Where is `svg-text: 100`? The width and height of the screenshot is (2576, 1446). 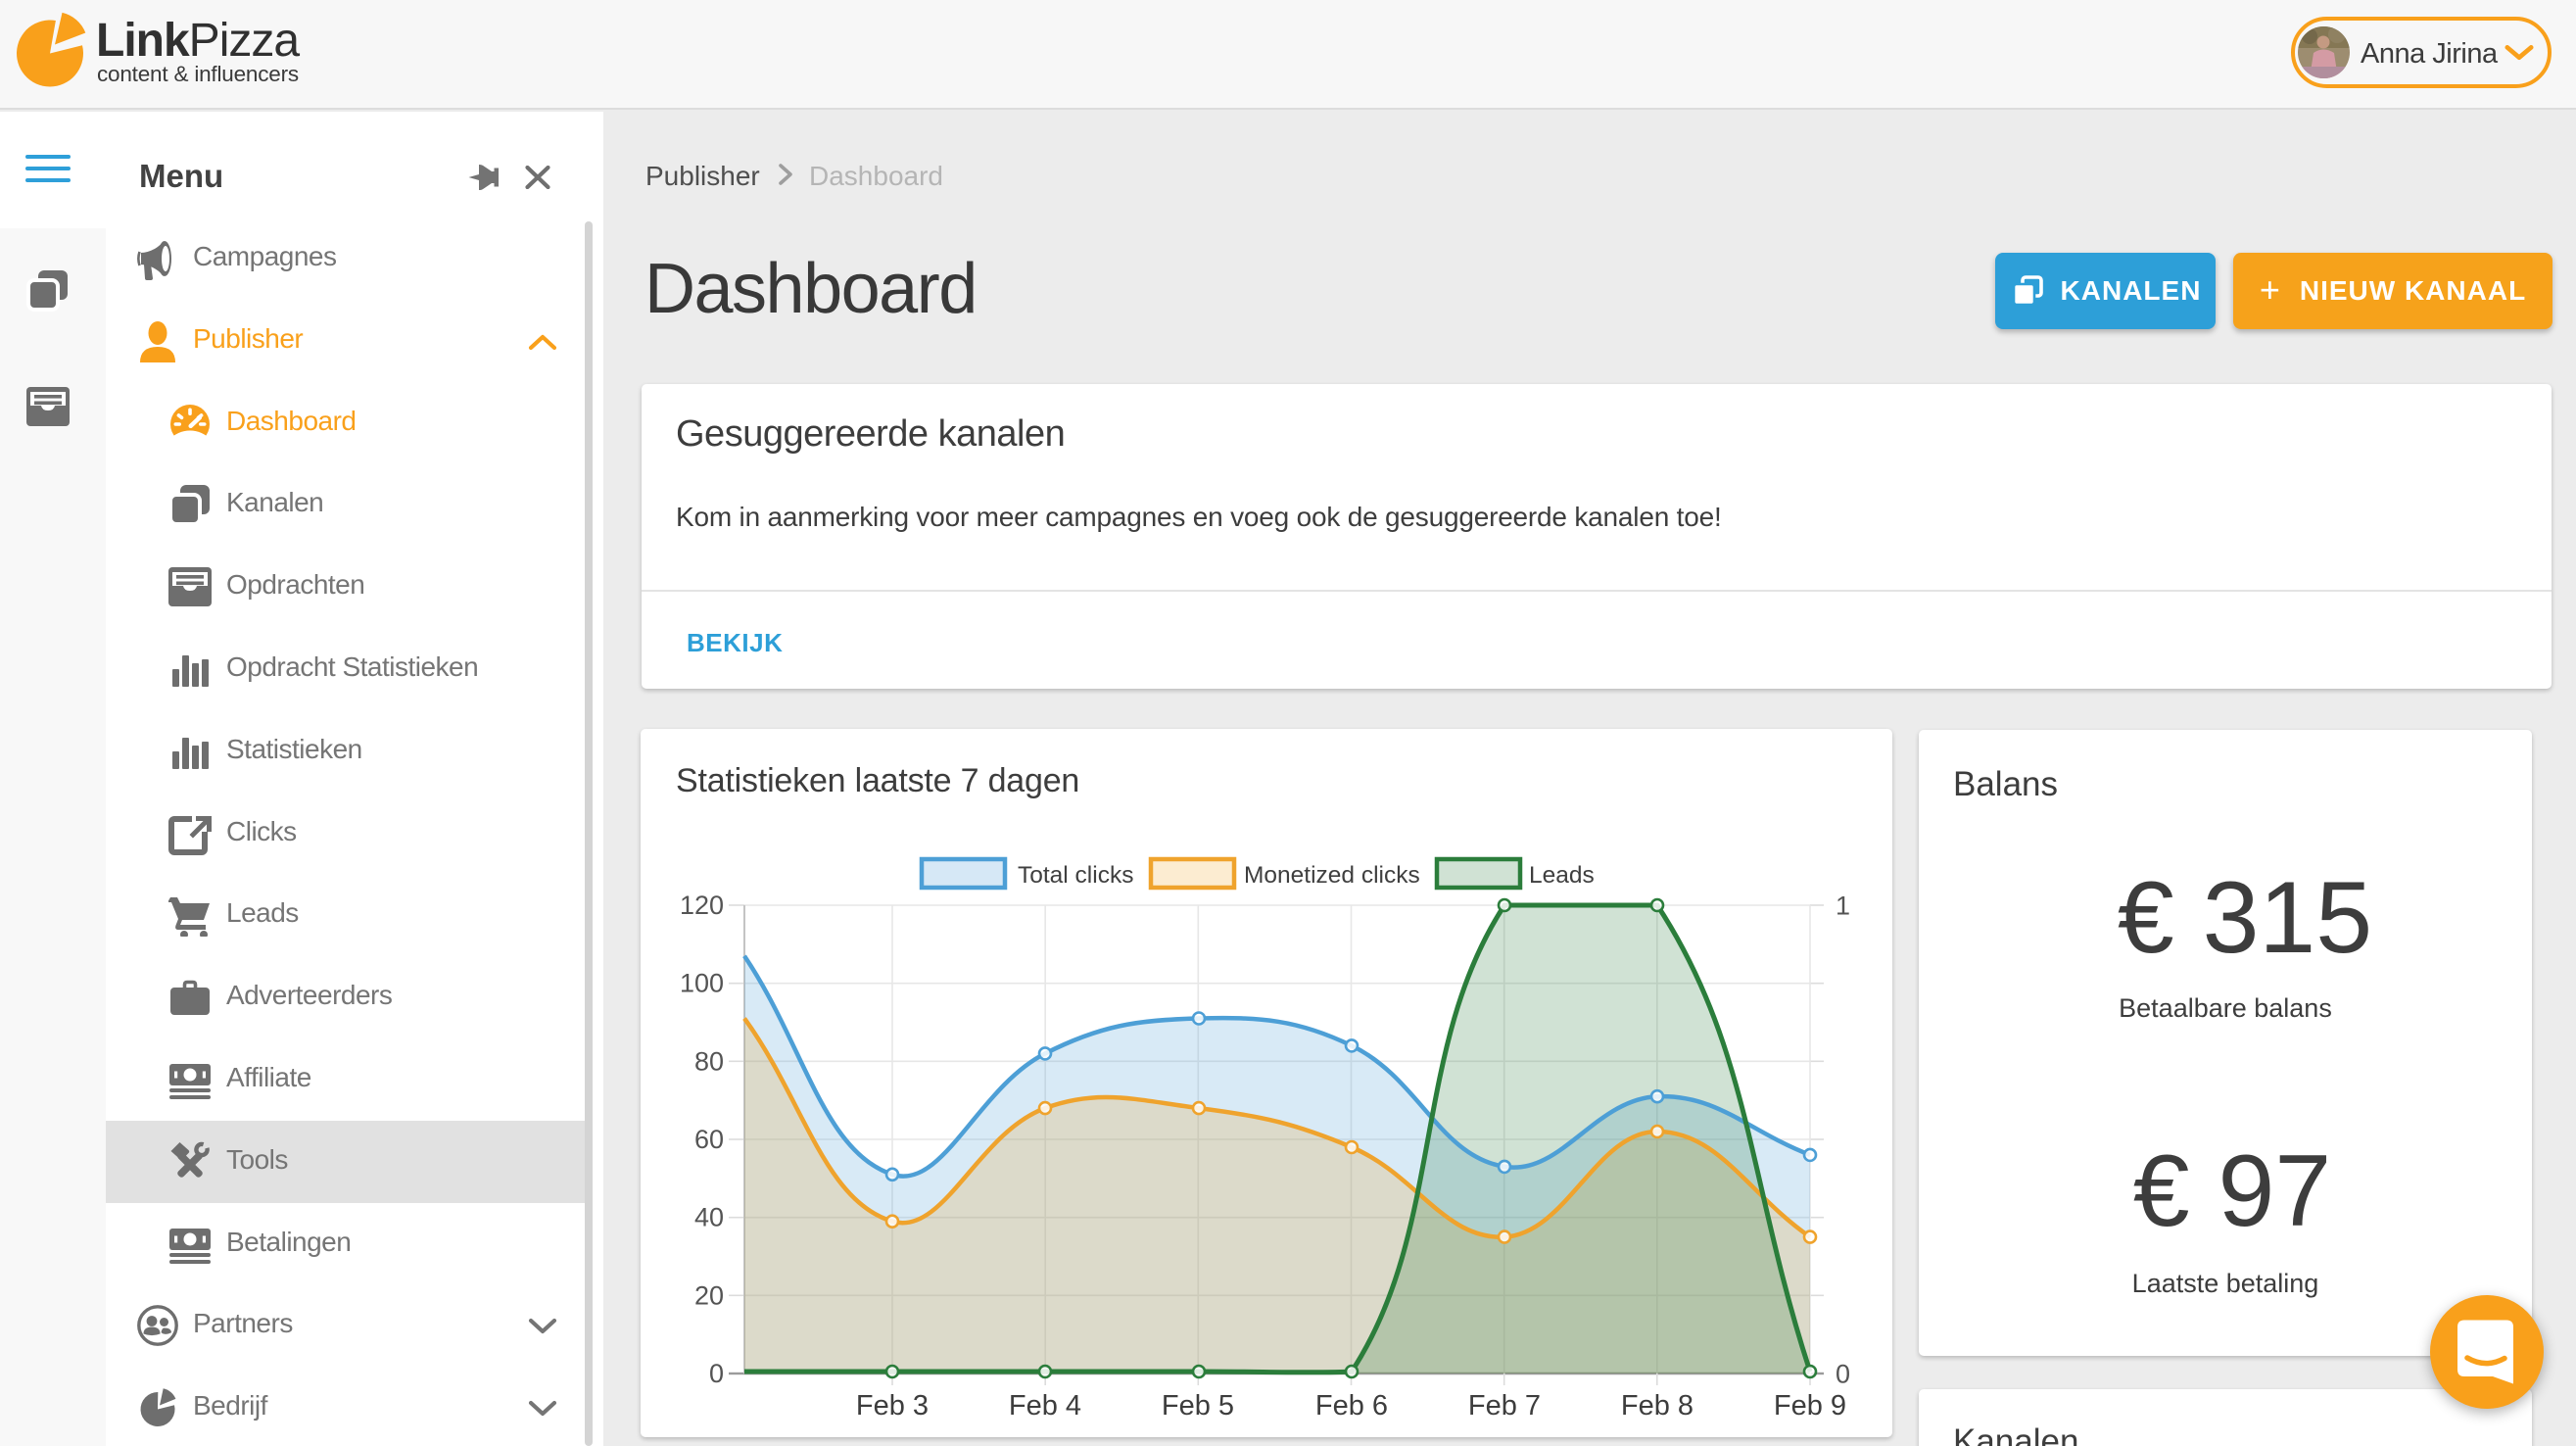 svg-text: 100 is located at coordinates (702, 983).